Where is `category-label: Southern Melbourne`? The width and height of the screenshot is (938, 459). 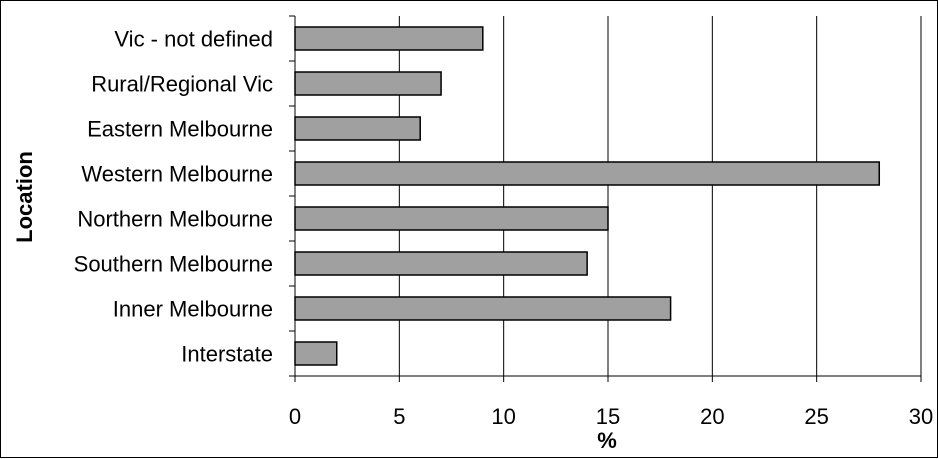 category-label: Southern Melbourne is located at coordinates (173, 264).